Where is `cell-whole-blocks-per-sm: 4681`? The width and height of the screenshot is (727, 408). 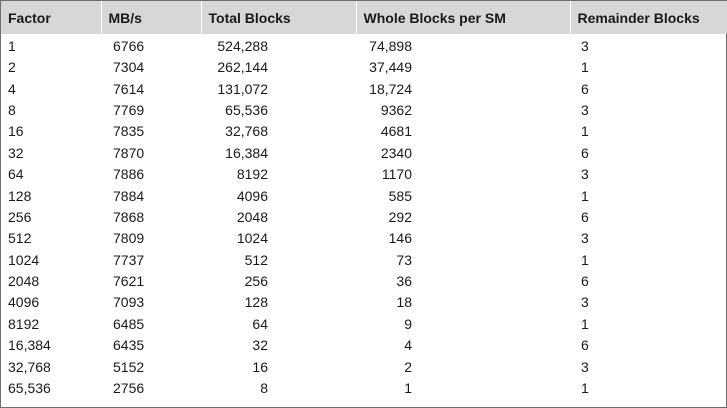
cell-whole-blocks-per-sm: 4681 is located at coordinates (396, 131).